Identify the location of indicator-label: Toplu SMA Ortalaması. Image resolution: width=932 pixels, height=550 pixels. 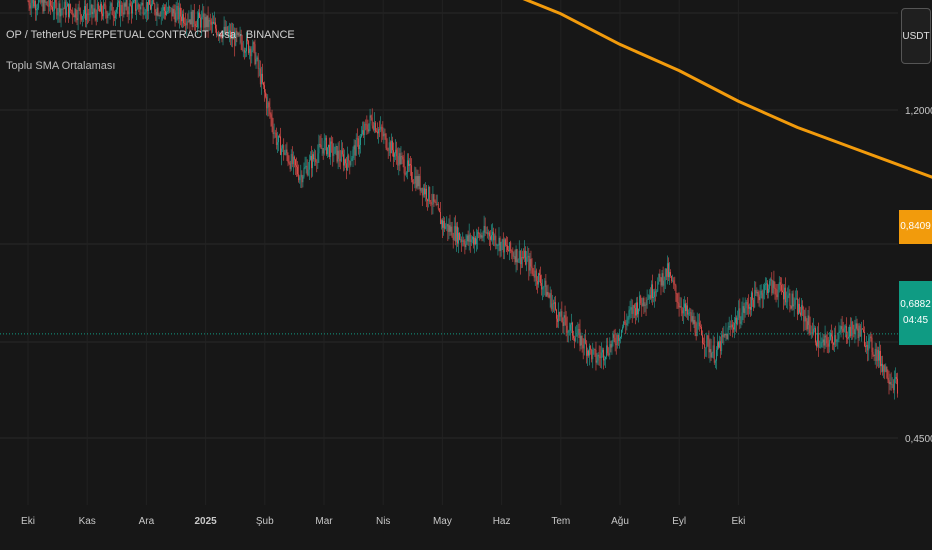
(61, 66).